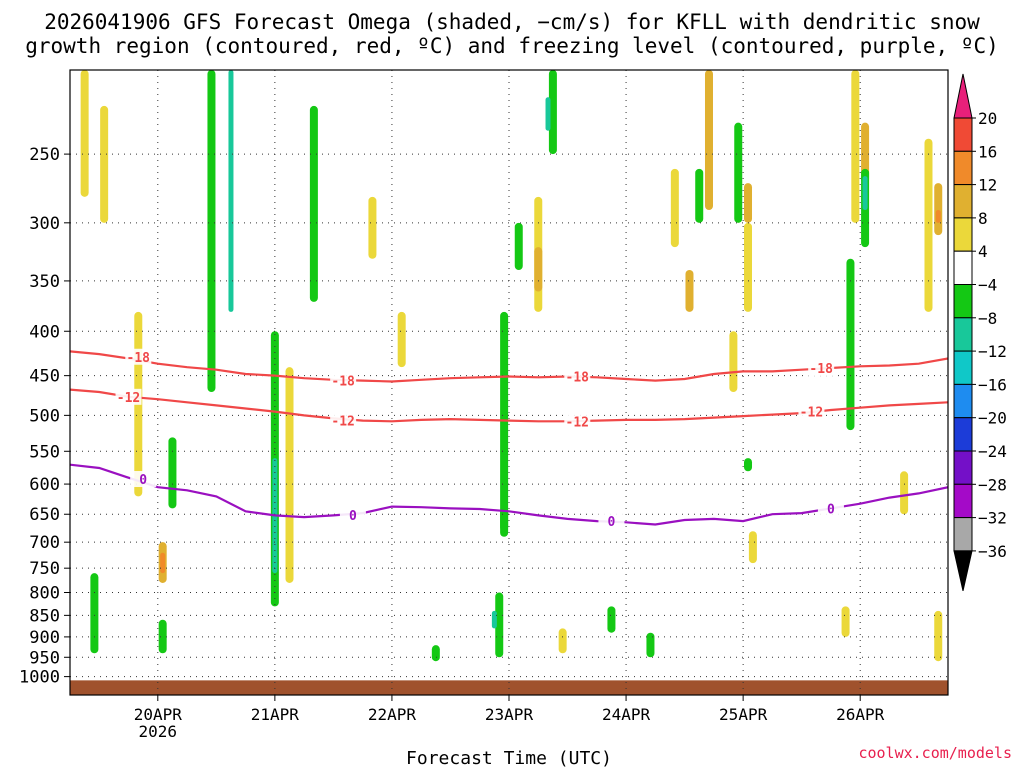 Image resolution: width=1024 pixels, height=768 pixels. Describe the element at coordinates (44, 543) in the screenshot. I see `y-tick-label: 700` at that location.